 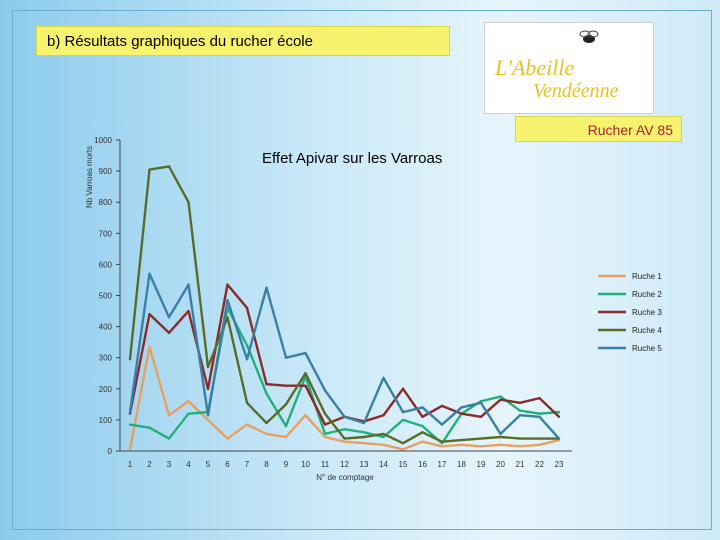 What do you see at coordinates (247, 464) in the screenshot?
I see `x-tick-label: 7` at bounding box center [247, 464].